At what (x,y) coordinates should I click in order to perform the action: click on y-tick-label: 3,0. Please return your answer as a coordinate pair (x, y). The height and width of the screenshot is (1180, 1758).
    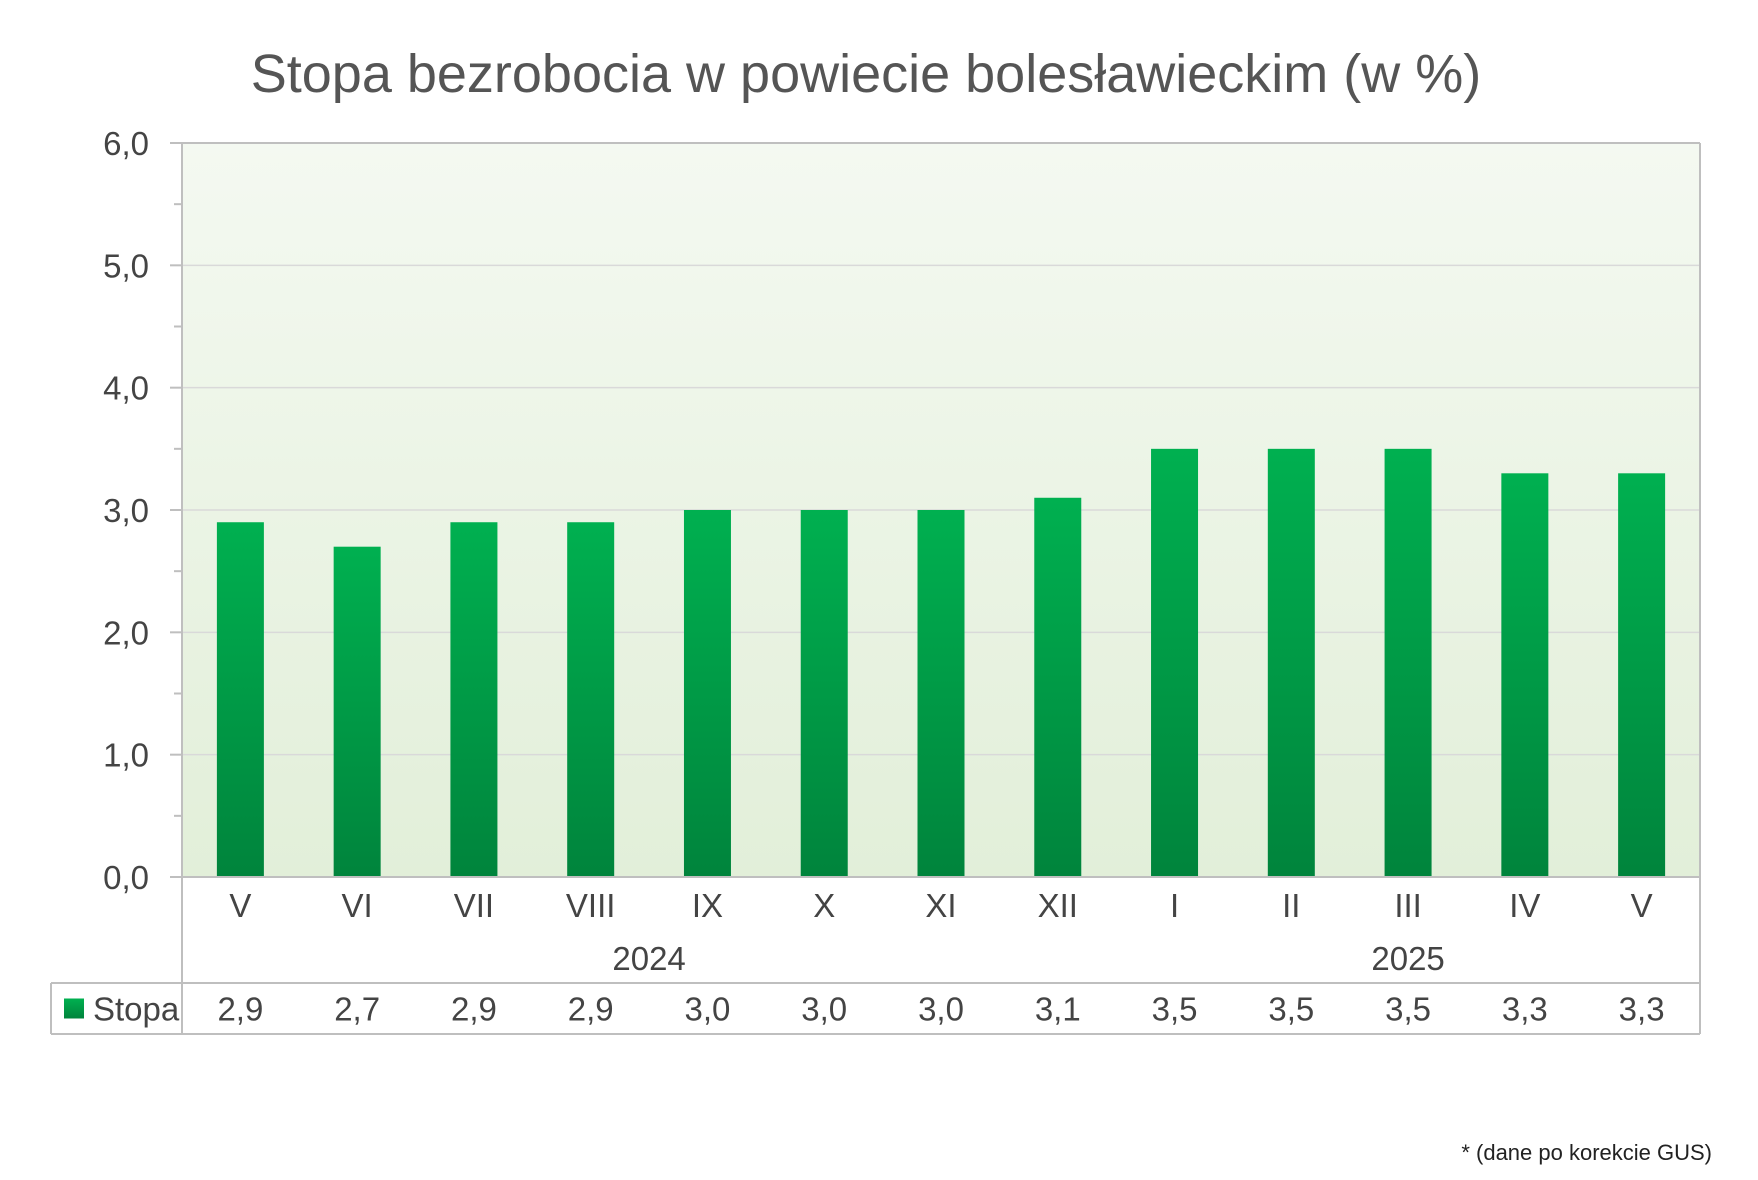
    Looking at the image, I should click on (126, 510).